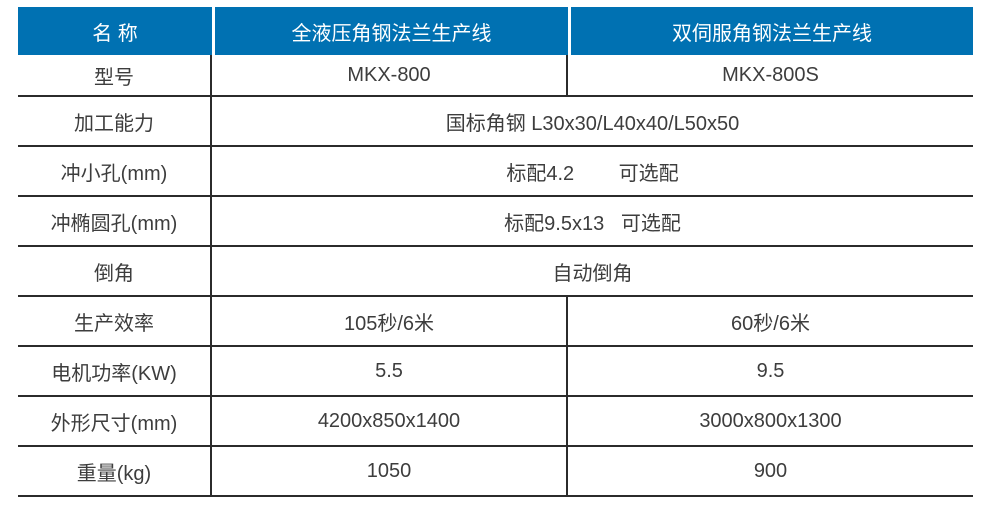 The image size is (990, 509). What do you see at coordinates (390, 76) in the screenshot?
I see `cell-value: MKX-800` at bounding box center [390, 76].